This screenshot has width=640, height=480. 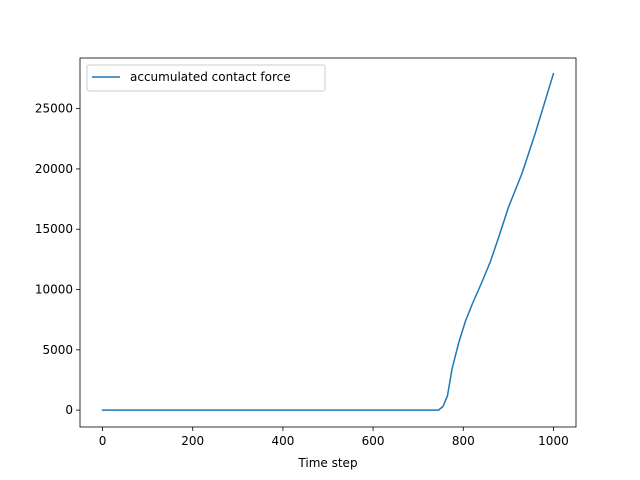 I want to click on legend: accumulated contact force, so click(x=206, y=78).